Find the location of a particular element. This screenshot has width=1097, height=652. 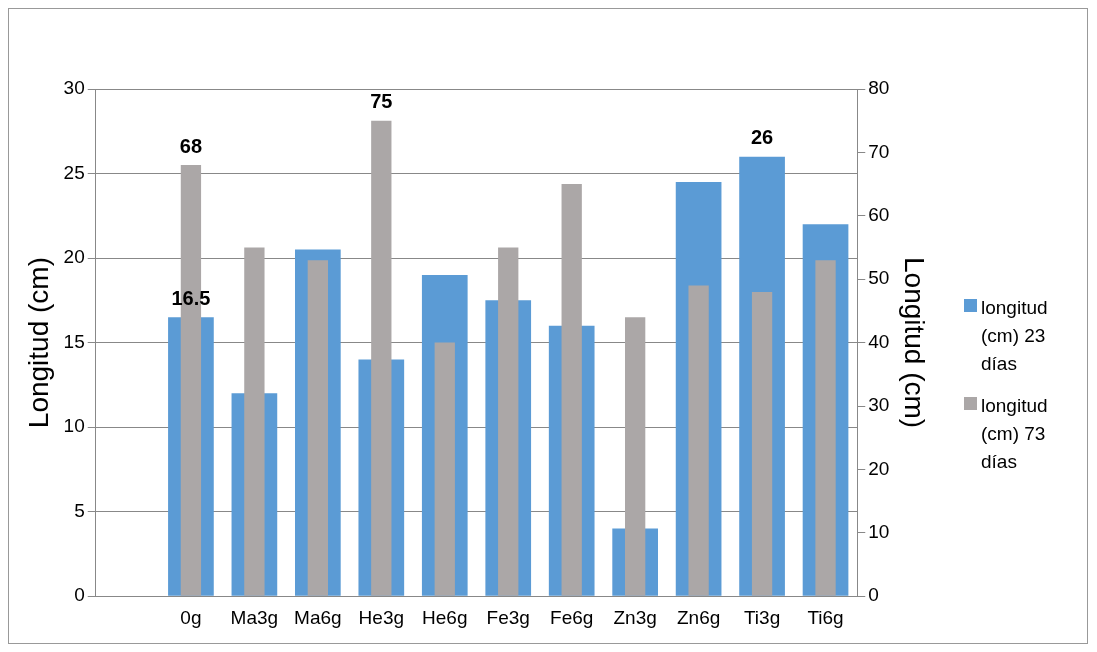

y2-axis-title: Longitud (cm) is located at coordinates (915, 343).